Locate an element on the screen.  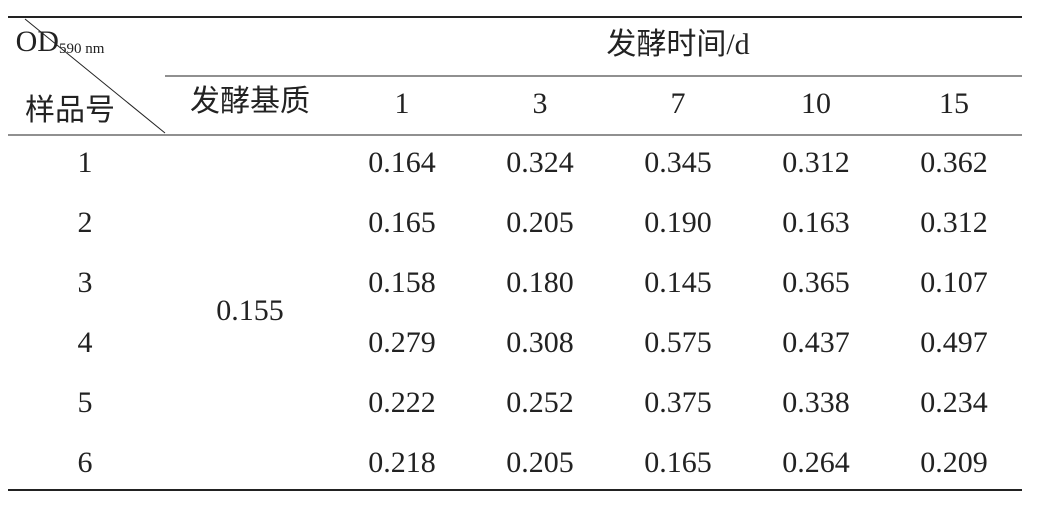
cell-value: 0.264 is located at coordinates (816, 462).